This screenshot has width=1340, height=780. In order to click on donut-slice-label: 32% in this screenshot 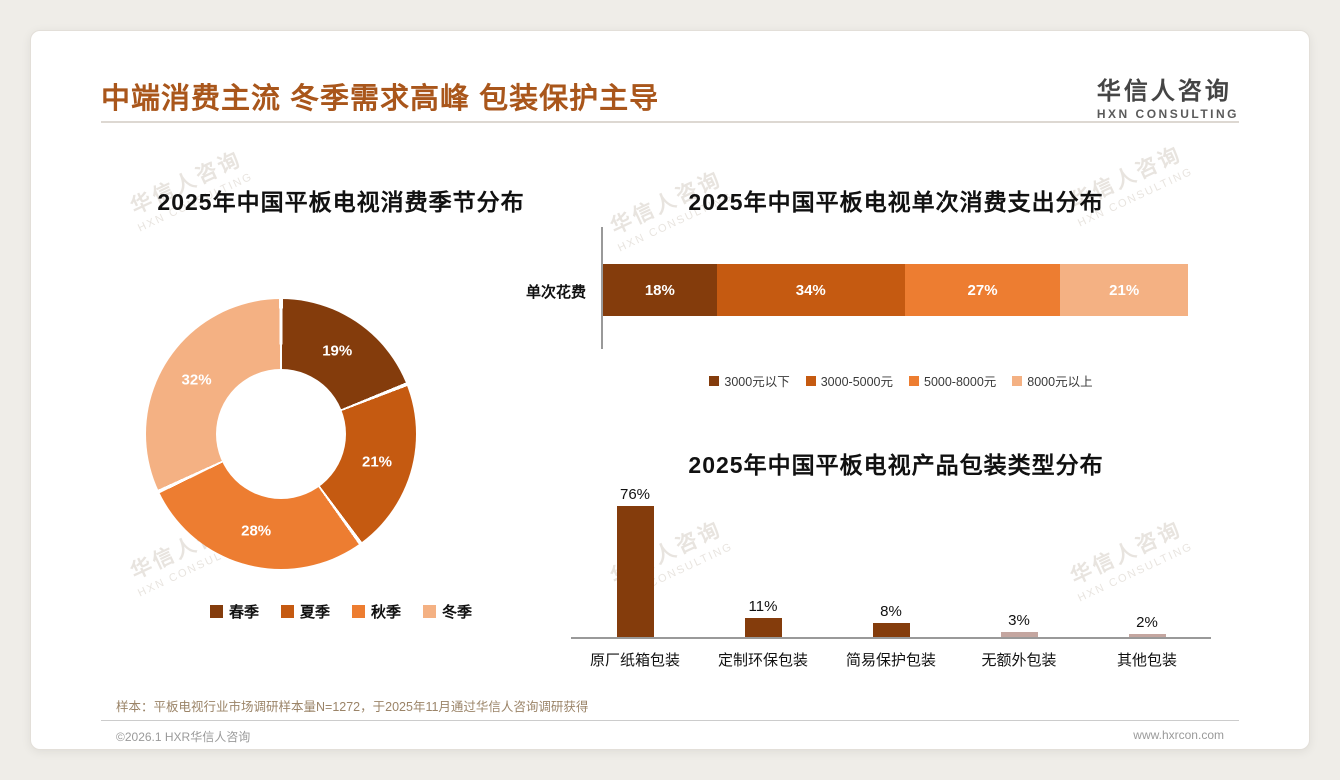, I will do `click(196, 380)`.